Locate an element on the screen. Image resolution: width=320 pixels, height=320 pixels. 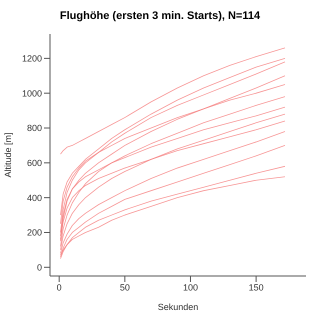
y-tick-label: 0 is located at coordinates (39, 267).